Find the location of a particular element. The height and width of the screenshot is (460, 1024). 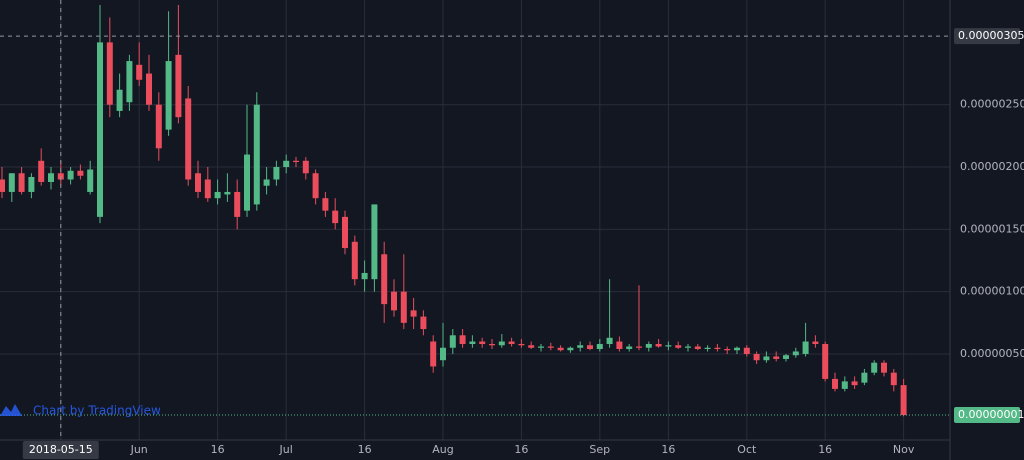

last-price-label: 0.00000001 is located at coordinates (991, 414).